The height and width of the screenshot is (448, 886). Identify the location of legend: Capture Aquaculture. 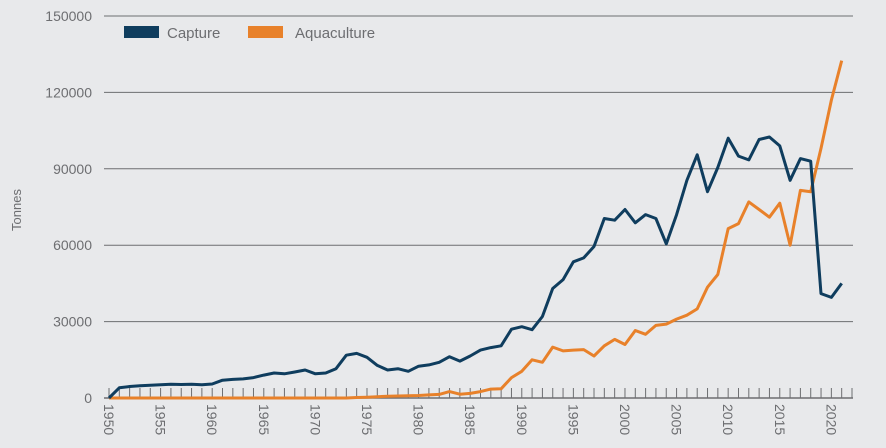
(249, 33).